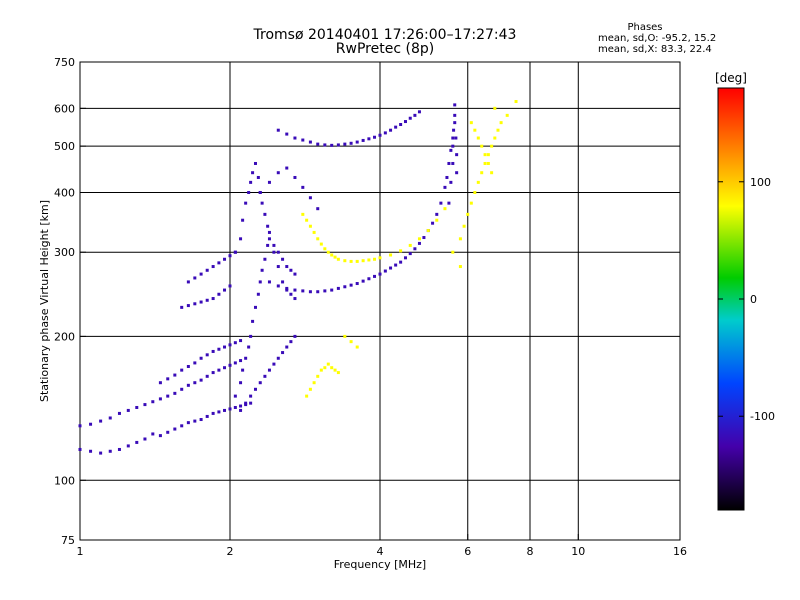 The height and width of the screenshot is (600, 800). What do you see at coordinates (80, 551) in the screenshot?
I see `x-tick-label: 1` at bounding box center [80, 551].